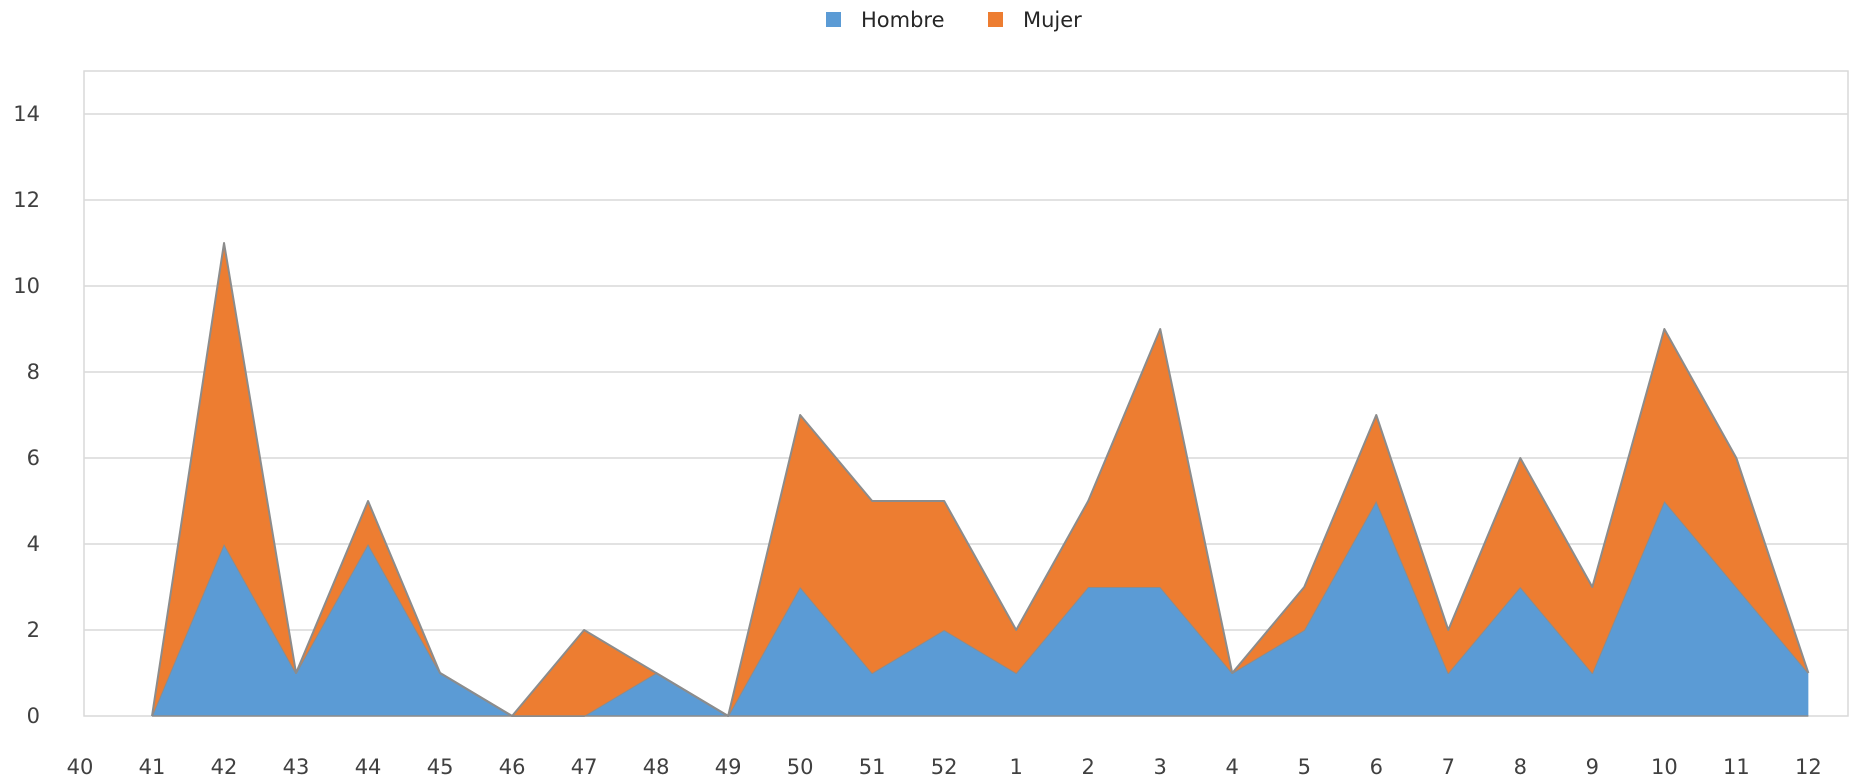 The width and height of the screenshot is (1872, 780). Describe the element at coordinates (872, 767) in the screenshot. I see `x-tick-label-51: 51` at that location.